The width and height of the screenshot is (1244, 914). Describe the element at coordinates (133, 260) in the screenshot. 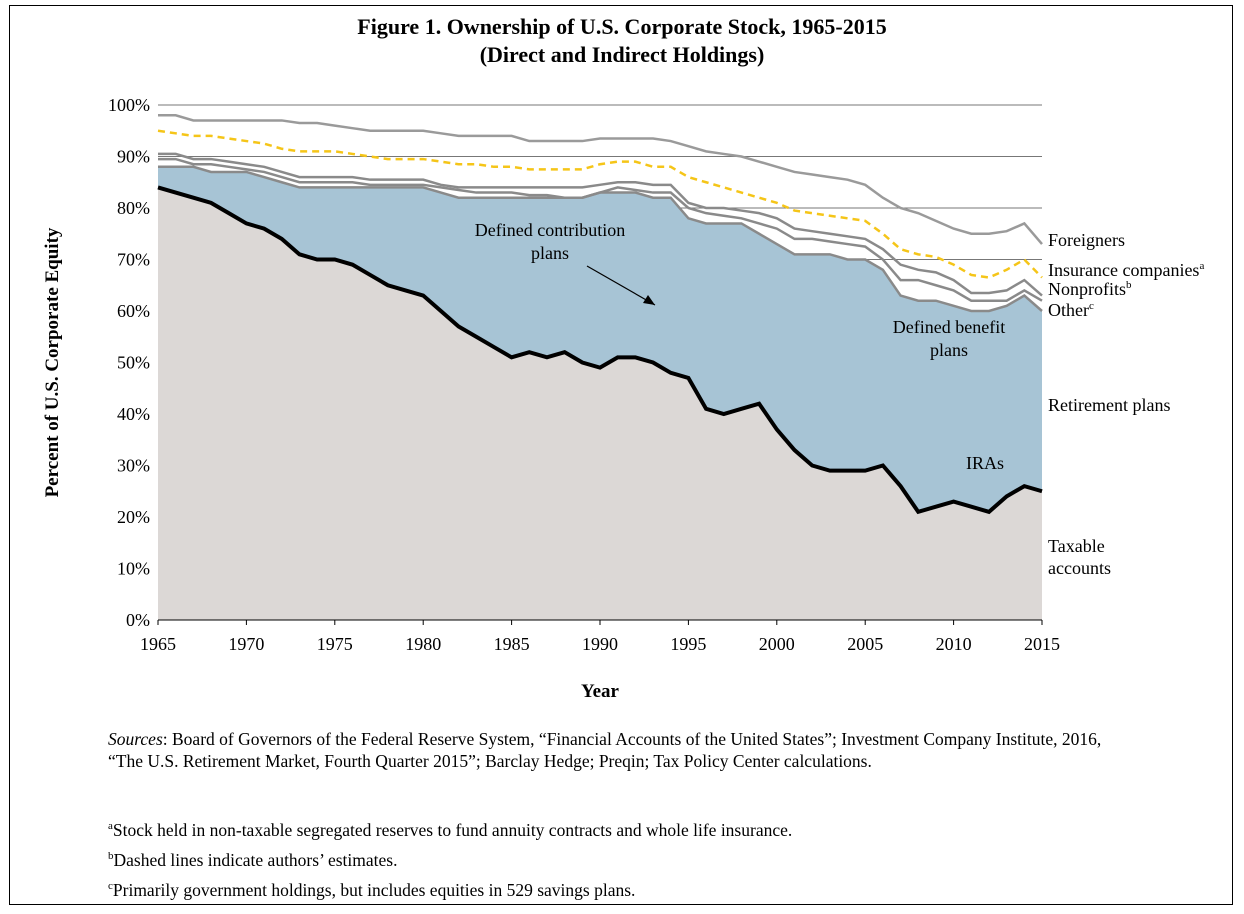

I see `y-tick-label: 70%` at that location.